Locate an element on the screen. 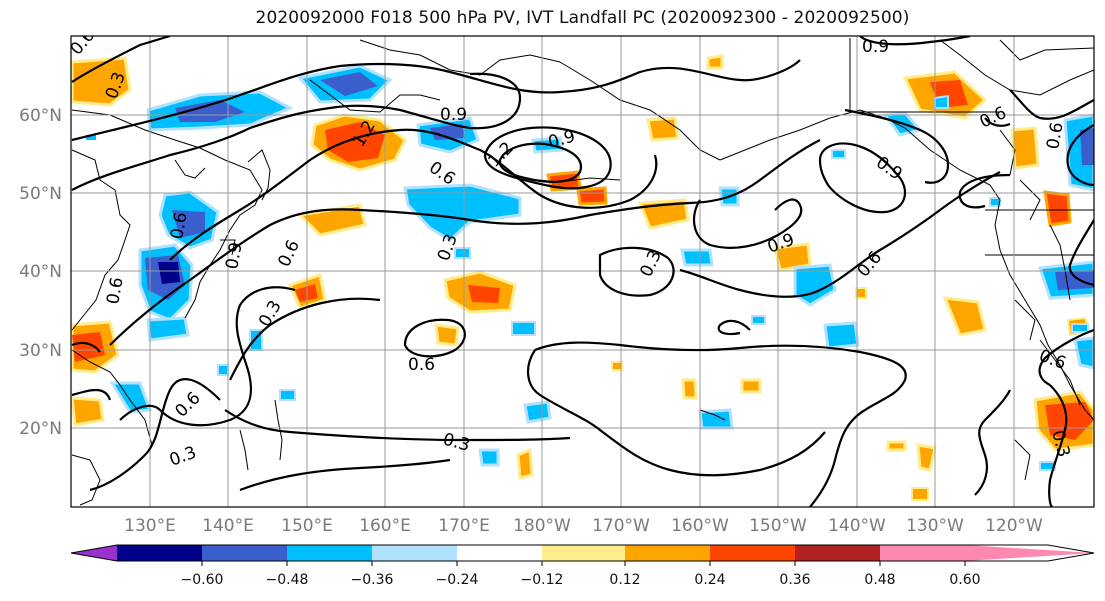  colorbar-right-extension is located at coordinates (1029, 553).